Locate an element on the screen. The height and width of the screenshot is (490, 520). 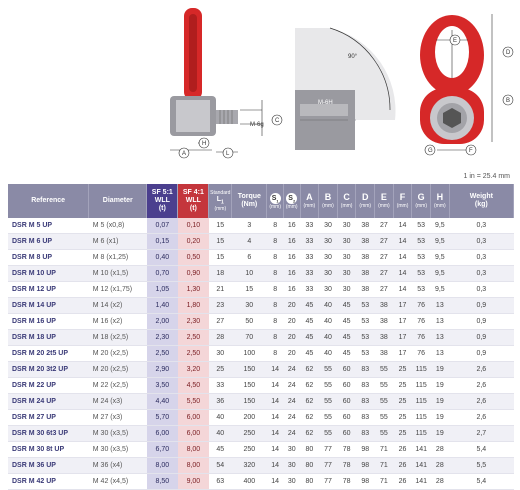
col-s2: S2 (mm) is located at coordinates (292, 201).